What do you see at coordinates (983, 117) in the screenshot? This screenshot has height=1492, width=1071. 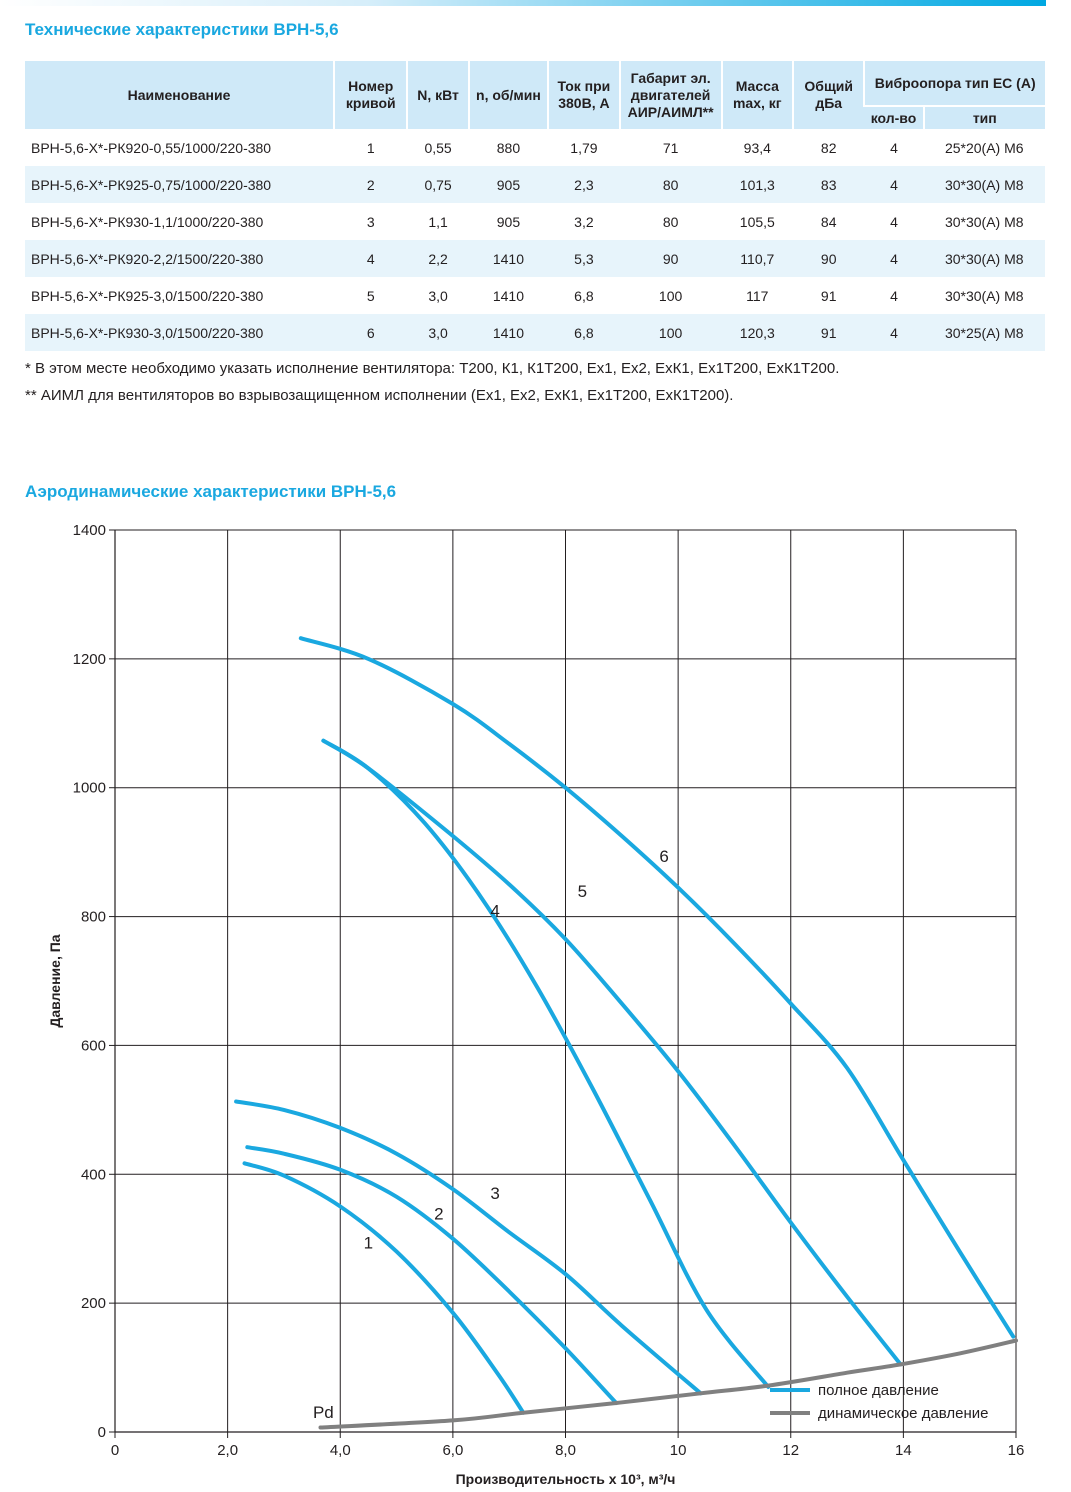 I see `header-vibro-type: тип` at bounding box center [983, 117].